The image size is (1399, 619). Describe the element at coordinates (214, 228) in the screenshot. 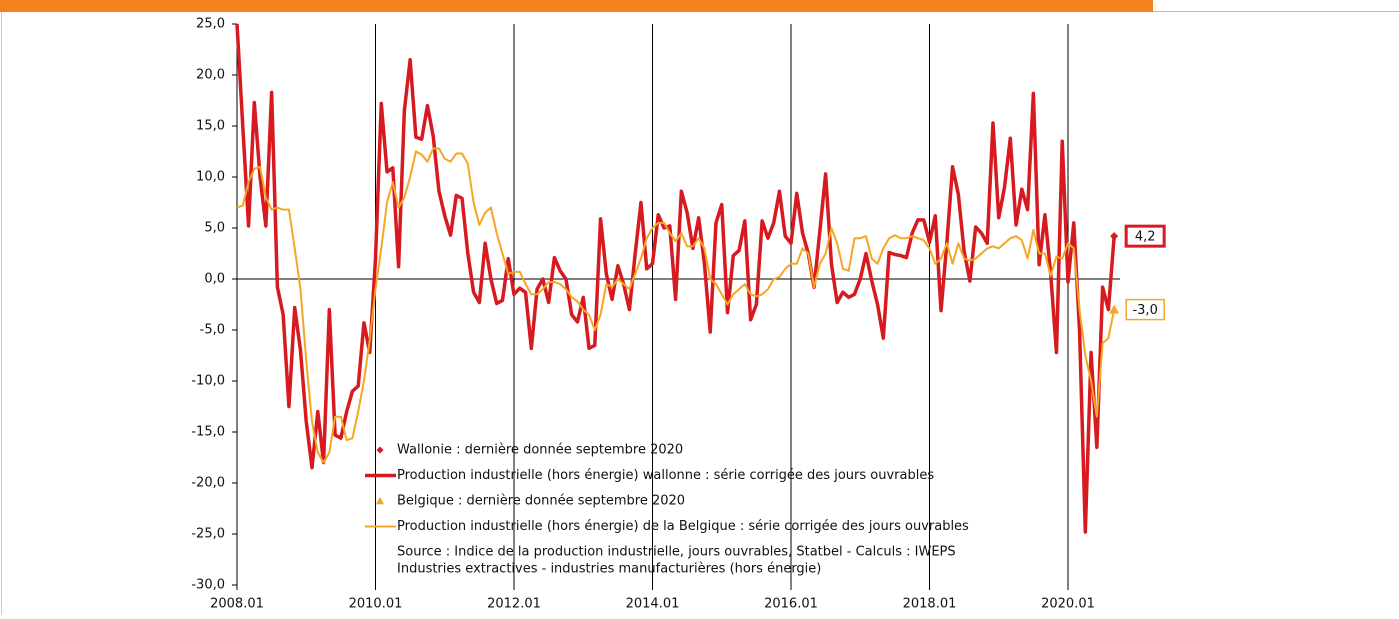

I see `y-tick-label: 5,0` at that location.